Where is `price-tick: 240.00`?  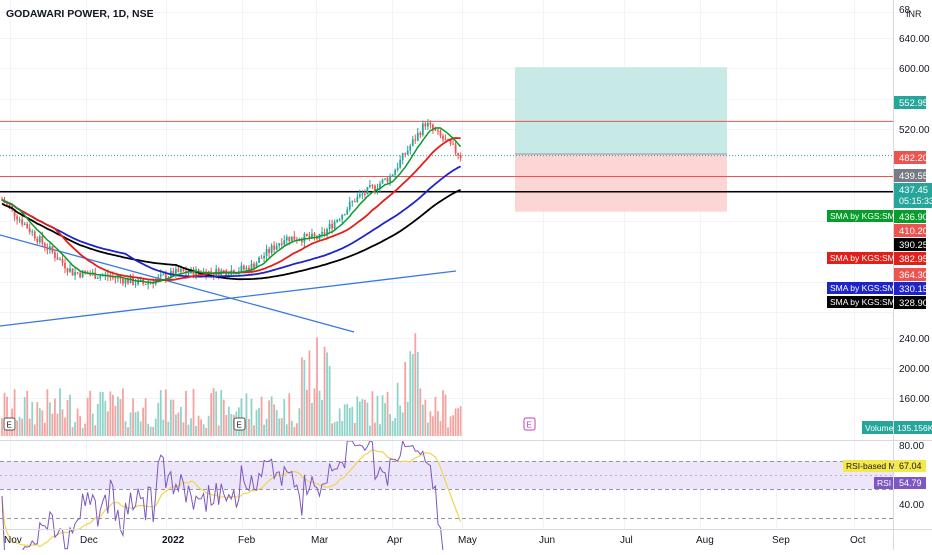 price-tick: 240.00 is located at coordinates (914, 339).